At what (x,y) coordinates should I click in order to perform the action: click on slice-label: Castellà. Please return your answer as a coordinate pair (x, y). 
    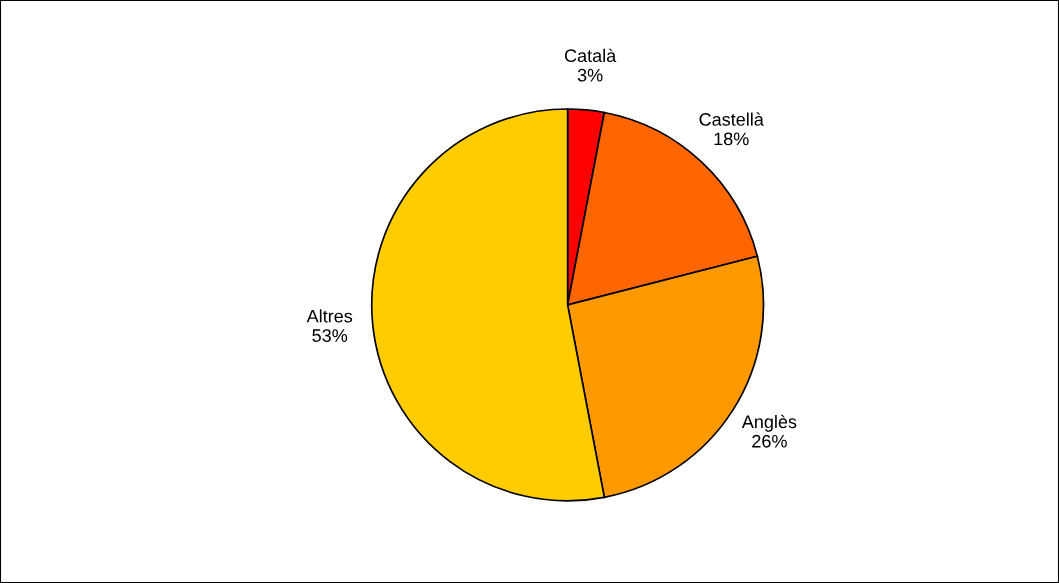
    Looking at the image, I should click on (731, 119).